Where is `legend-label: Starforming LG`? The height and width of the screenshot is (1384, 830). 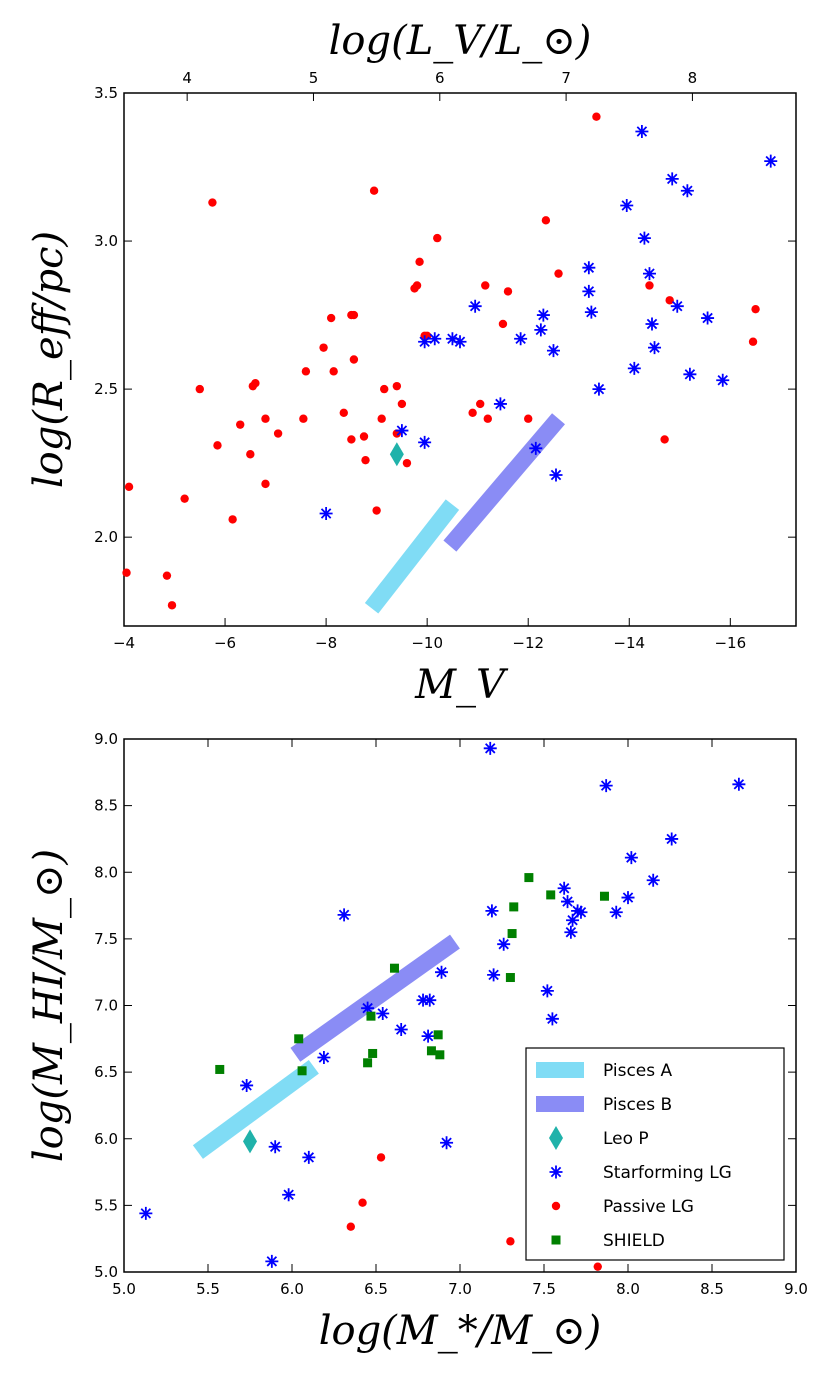 legend-label: Starforming LG is located at coordinates (667, 1173).